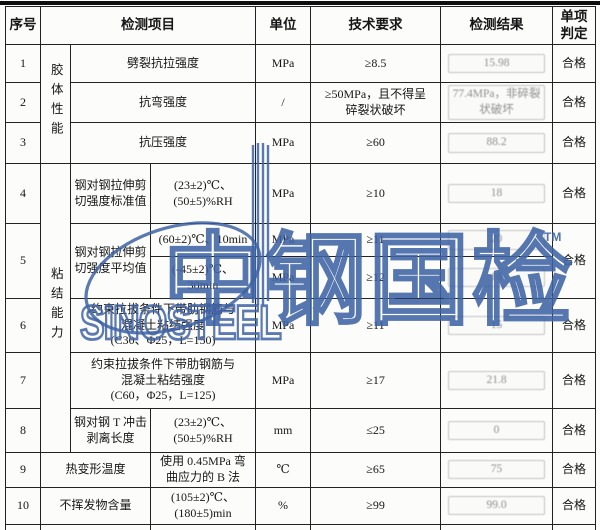 Image resolution: width=600 pixels, height=530 pixels. Describe the element at coordinates (163, 143) in the screenshot. I see `cell-item: 抗压强度` at that location.